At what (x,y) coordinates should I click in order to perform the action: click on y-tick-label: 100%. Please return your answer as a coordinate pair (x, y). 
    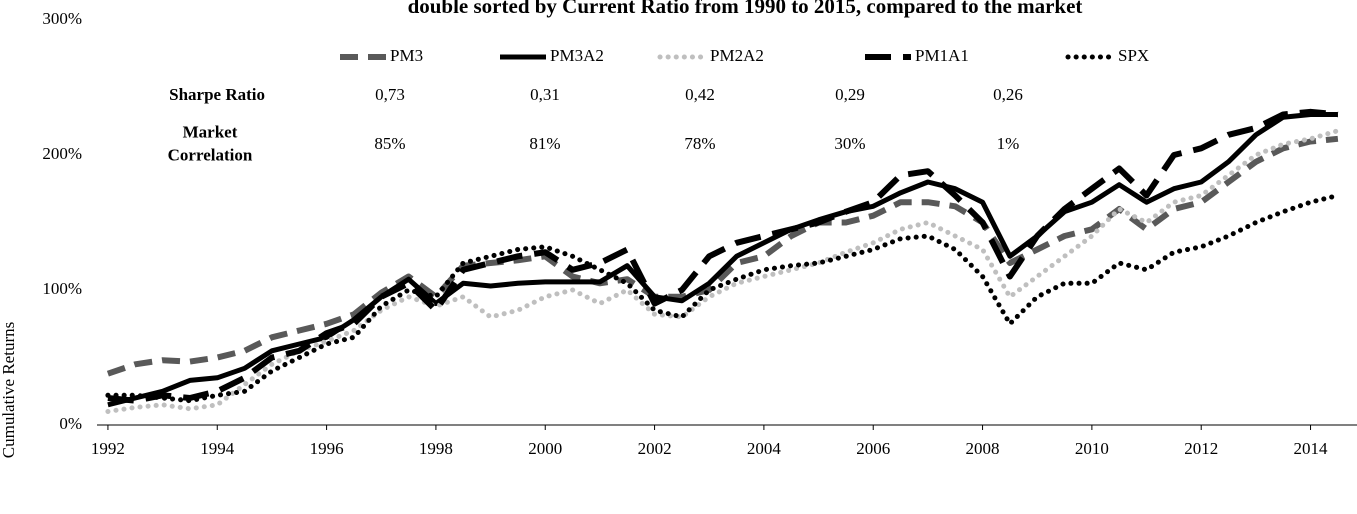
    Looking at the image, I should click on (62, 288).